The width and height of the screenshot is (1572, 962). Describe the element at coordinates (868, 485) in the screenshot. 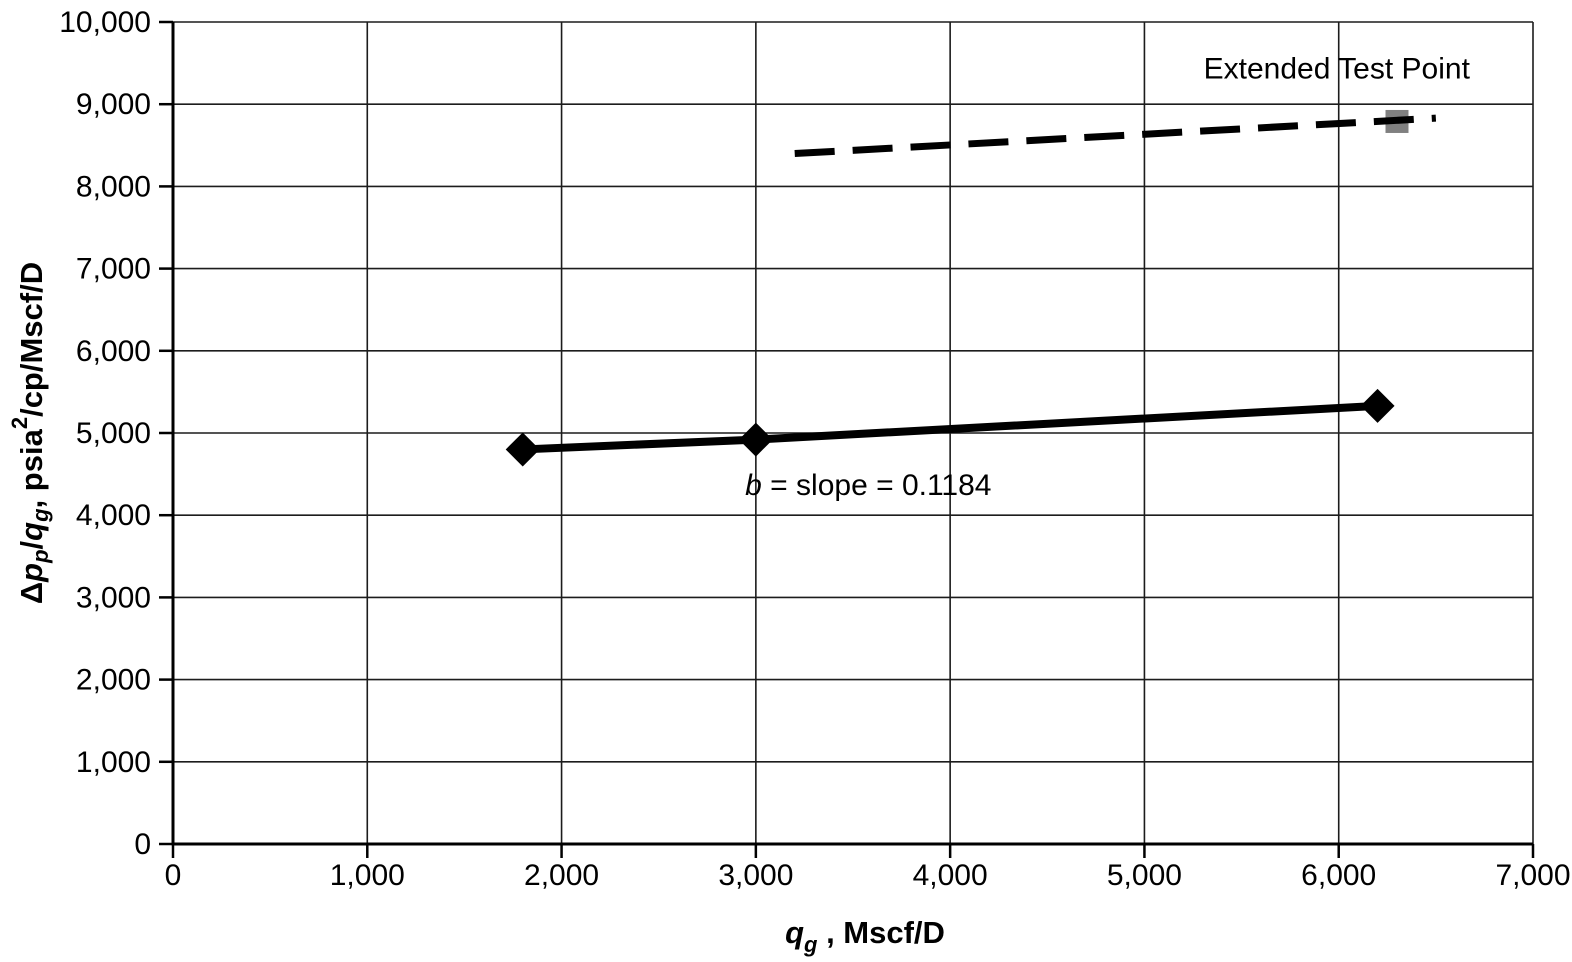

I see `slope-label: b = slope = 0.1184` at that location.